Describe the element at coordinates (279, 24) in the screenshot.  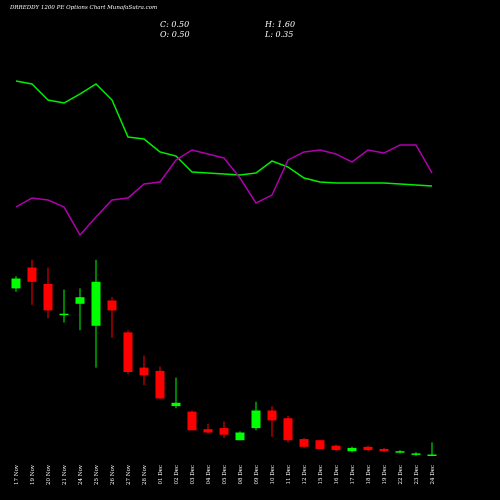
I see `stat-high: H: 1.60` at that location.